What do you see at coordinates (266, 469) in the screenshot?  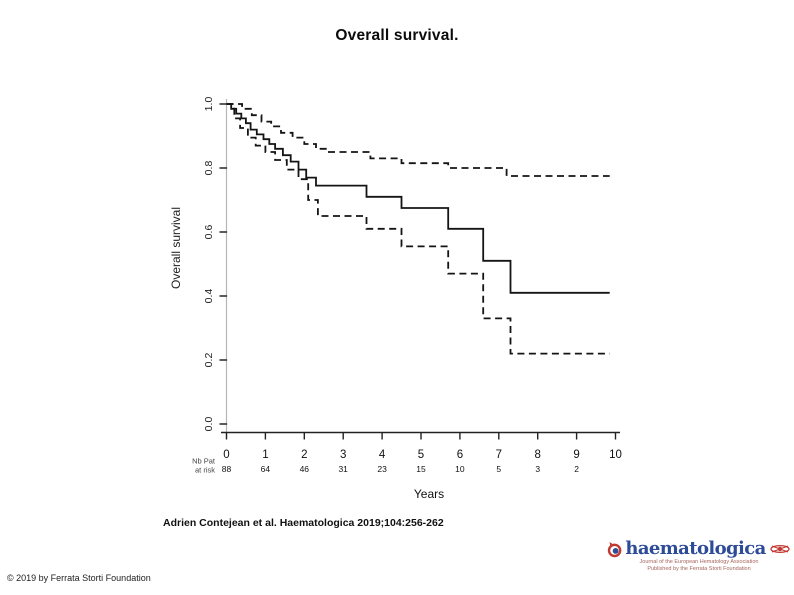 I see `at-risk-count: 64` at bounding box center [266, 469].